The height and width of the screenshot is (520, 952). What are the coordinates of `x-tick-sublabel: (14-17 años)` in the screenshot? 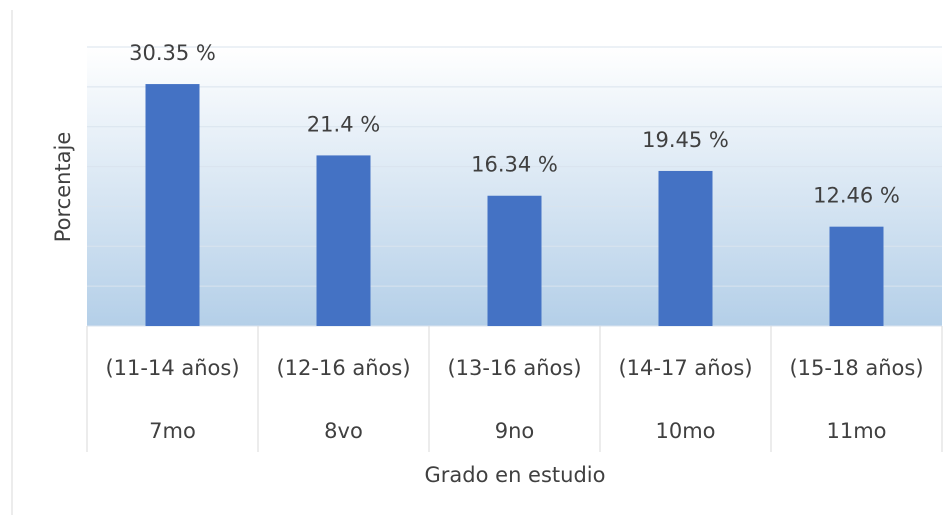 It's located at (685, 368).